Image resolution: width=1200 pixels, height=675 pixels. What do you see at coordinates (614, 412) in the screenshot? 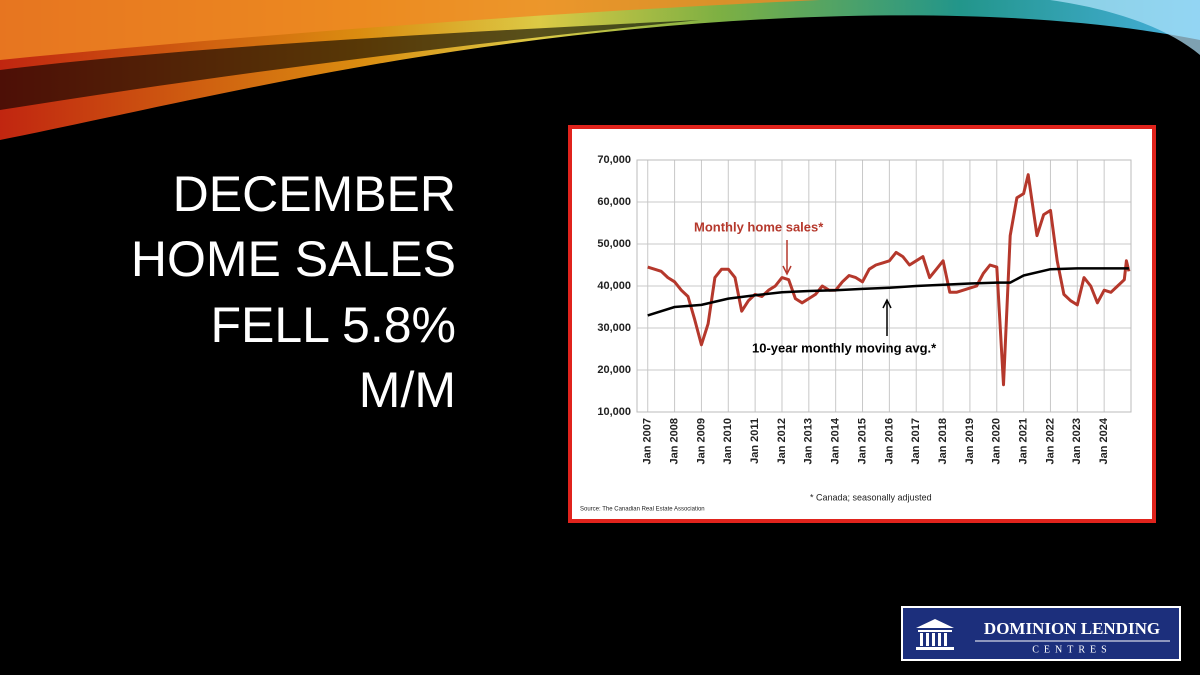
I see `y-tick-label: 10,000` at bounding box center [614, 412].